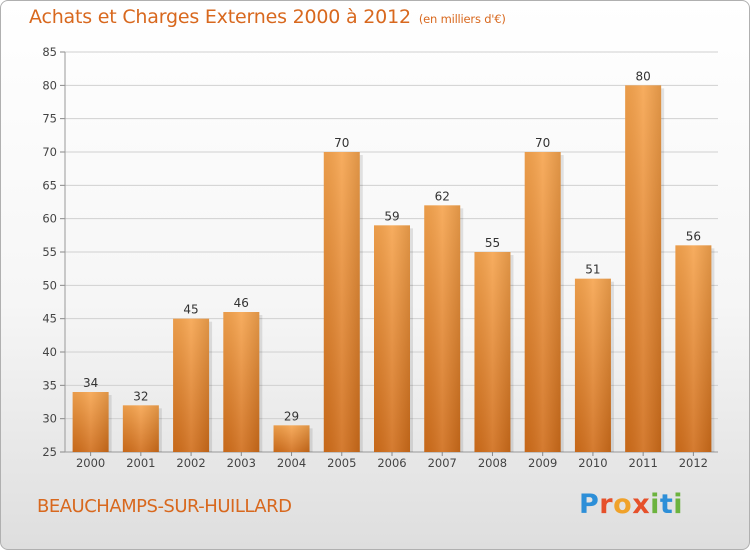  I want to click on bar-value-label: 55, so click(492, 243).